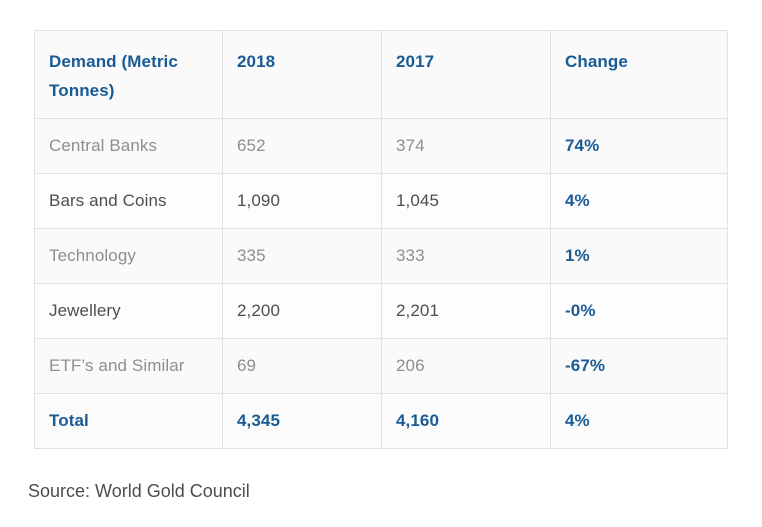 The height and width of the screenshot is (527, 762). I want to click on col-header-2017: 2017, so click(466, 74).